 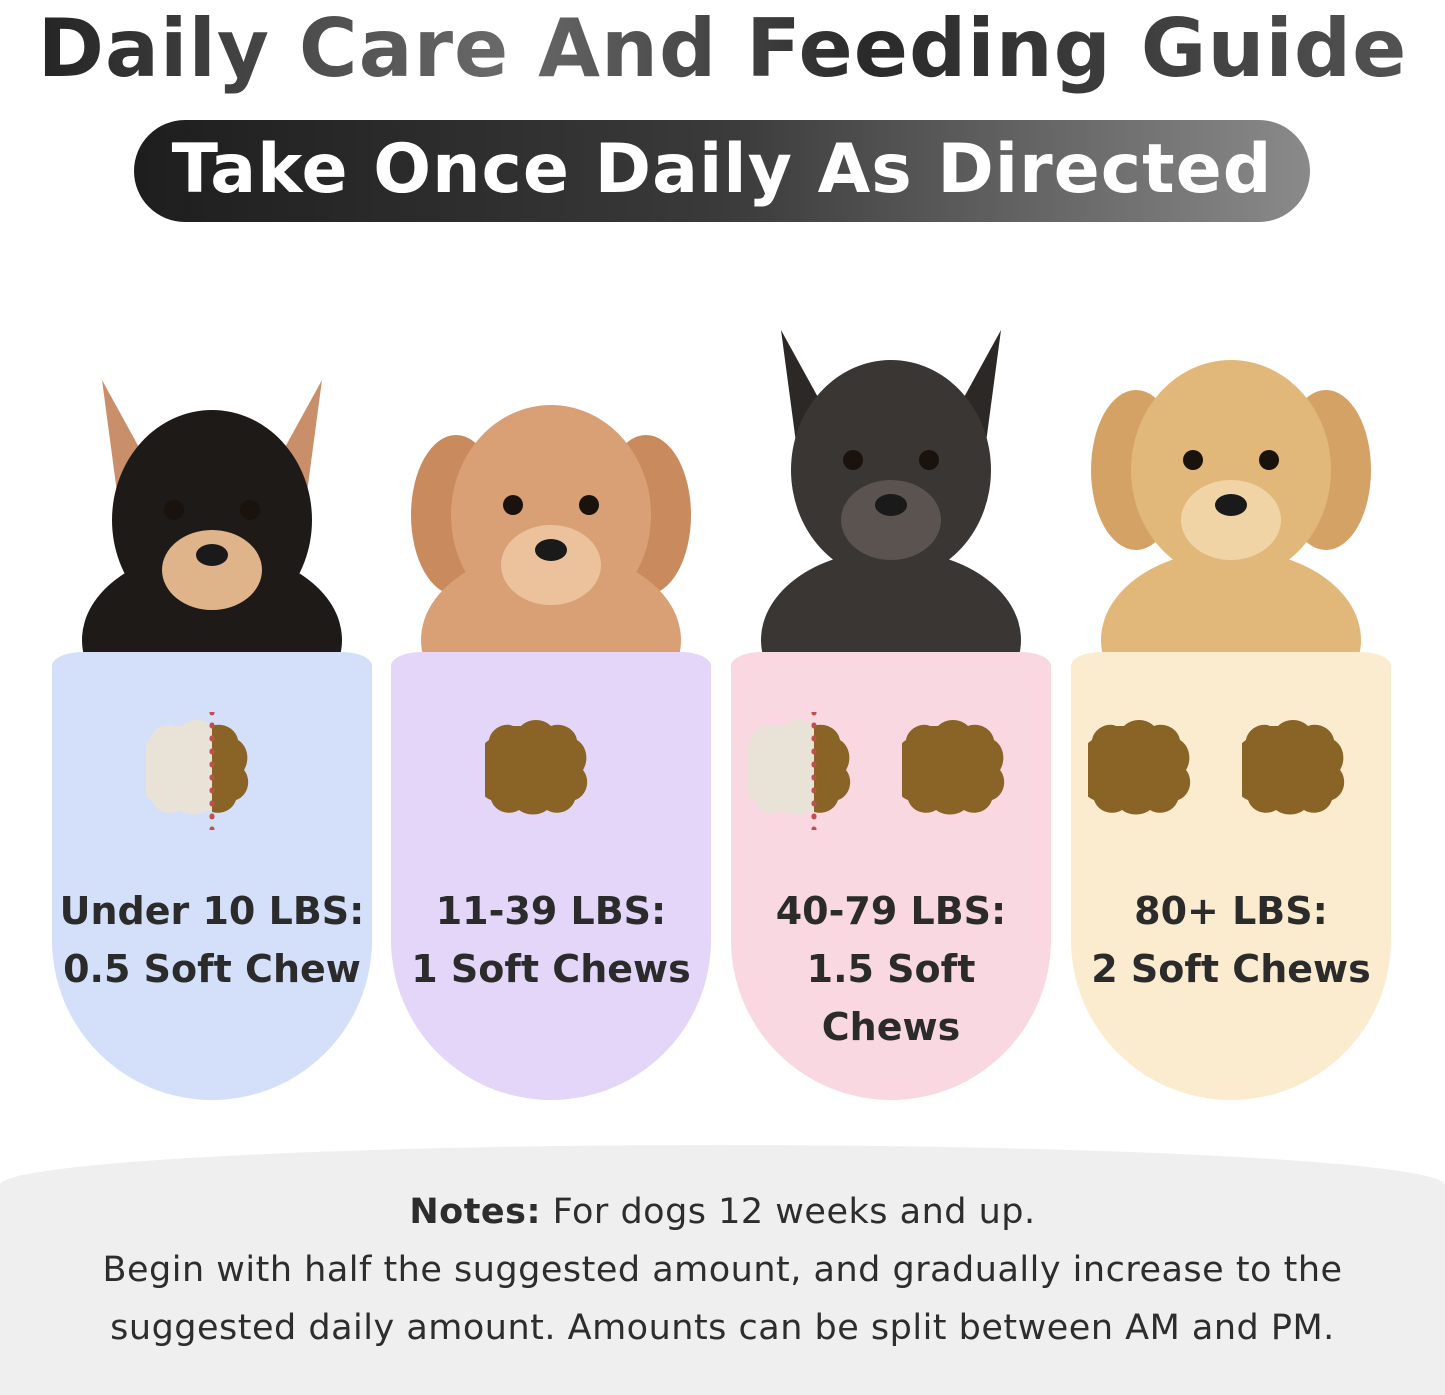 What do you see at coordinates (891, 998) in the screenshot?
I see `dose-amount: 1.5 Soft Chews` at bounding box center [891, 998].